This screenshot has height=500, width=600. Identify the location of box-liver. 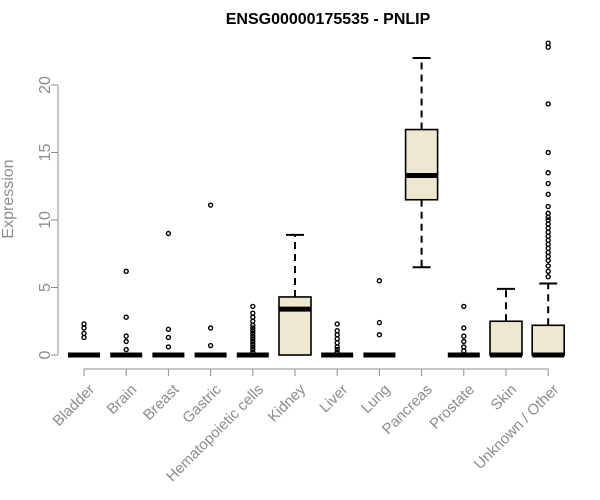
(337, 339).